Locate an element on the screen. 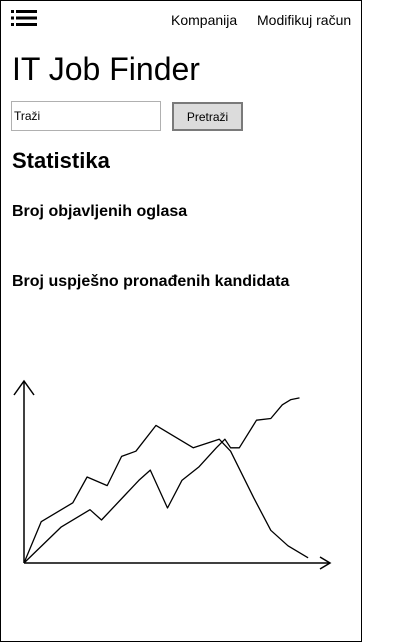  stat-posted-ads-label: Broj objavljenih oglasa is located at coordinates (100, 211).